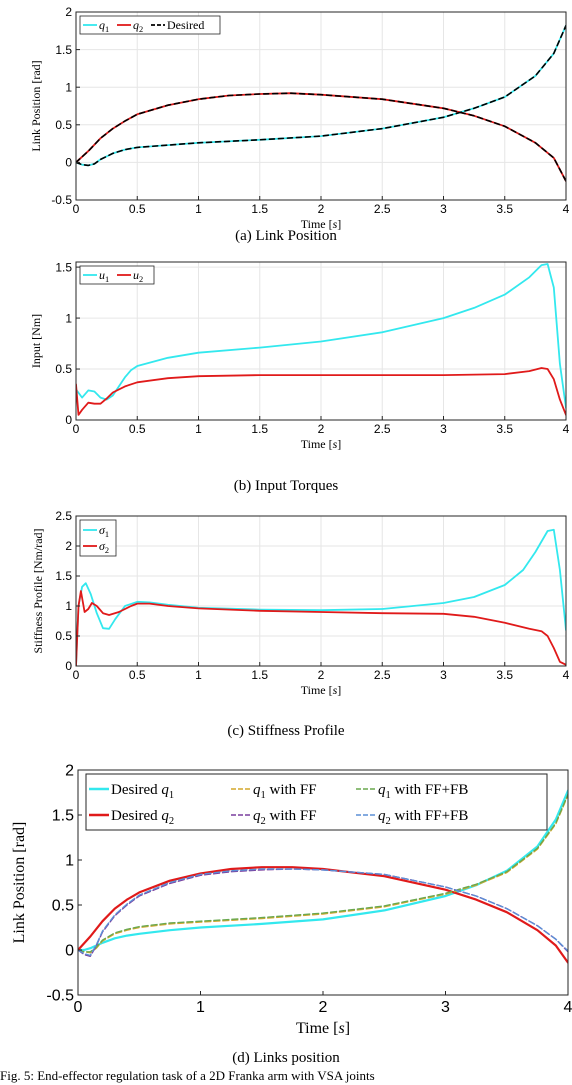  What do you see at coordinates (423, 791) in the screenshot?
I see `legend-label: q1 with FF+FB` at bounding box center [423, 791].